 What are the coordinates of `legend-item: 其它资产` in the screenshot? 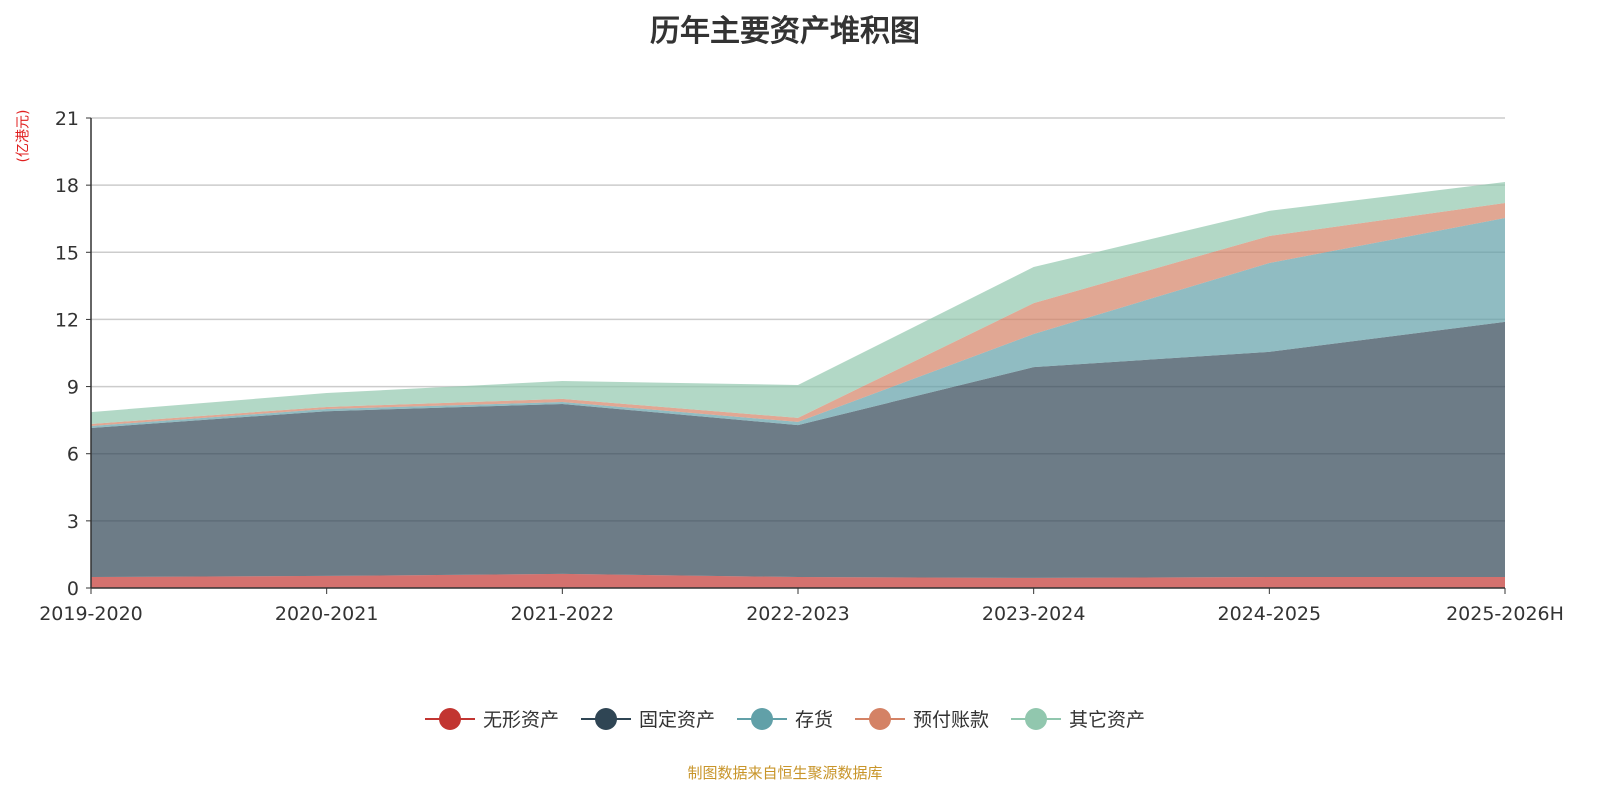 It's located at (1078, 718).